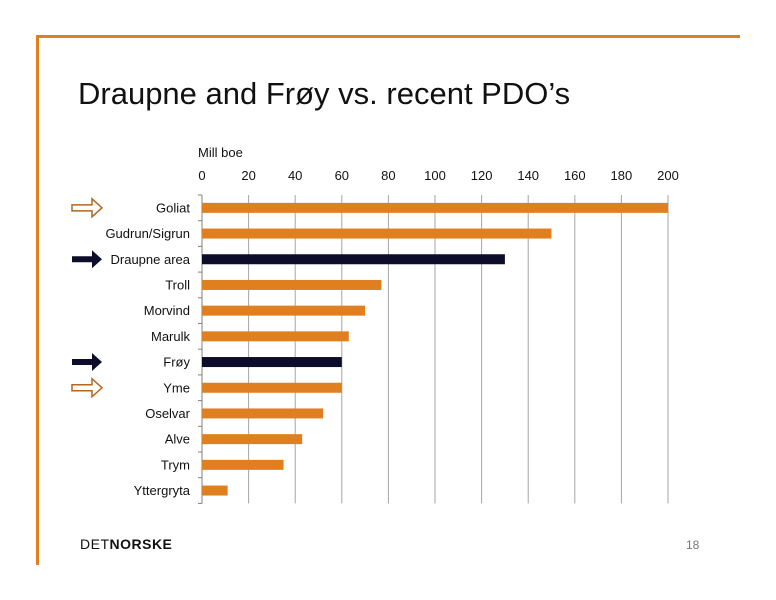  Describe the element at coordinates (162, 490) in the screenshot. I see `category-label: Yttergryta` at that location.